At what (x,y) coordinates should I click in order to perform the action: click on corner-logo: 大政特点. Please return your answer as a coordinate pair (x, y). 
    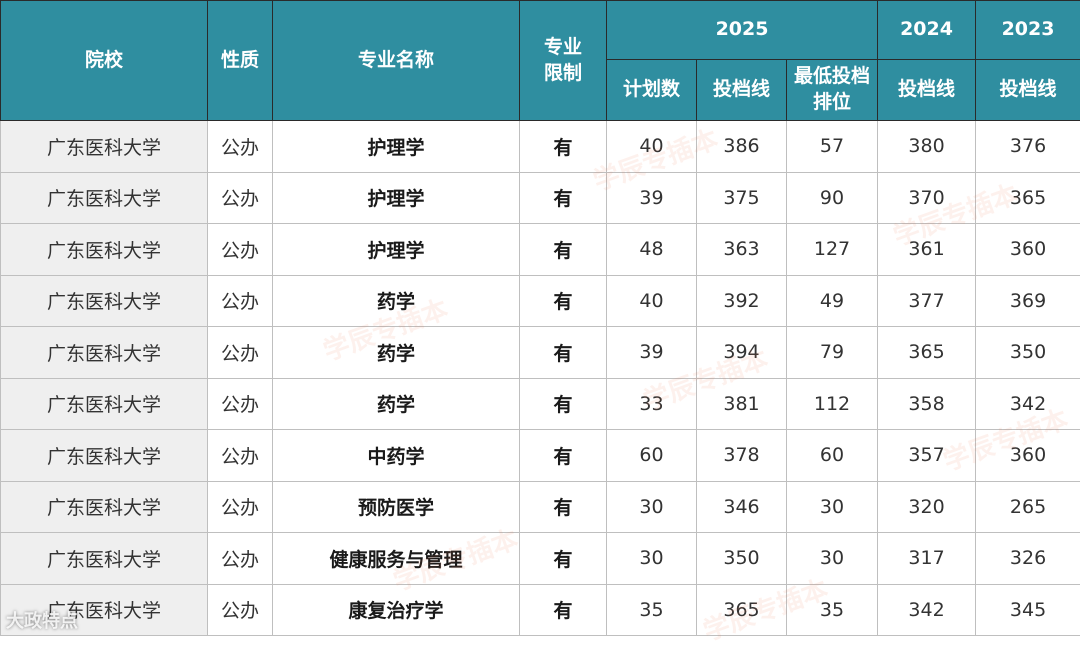
    Looking at the image, I should click on (42, 620).